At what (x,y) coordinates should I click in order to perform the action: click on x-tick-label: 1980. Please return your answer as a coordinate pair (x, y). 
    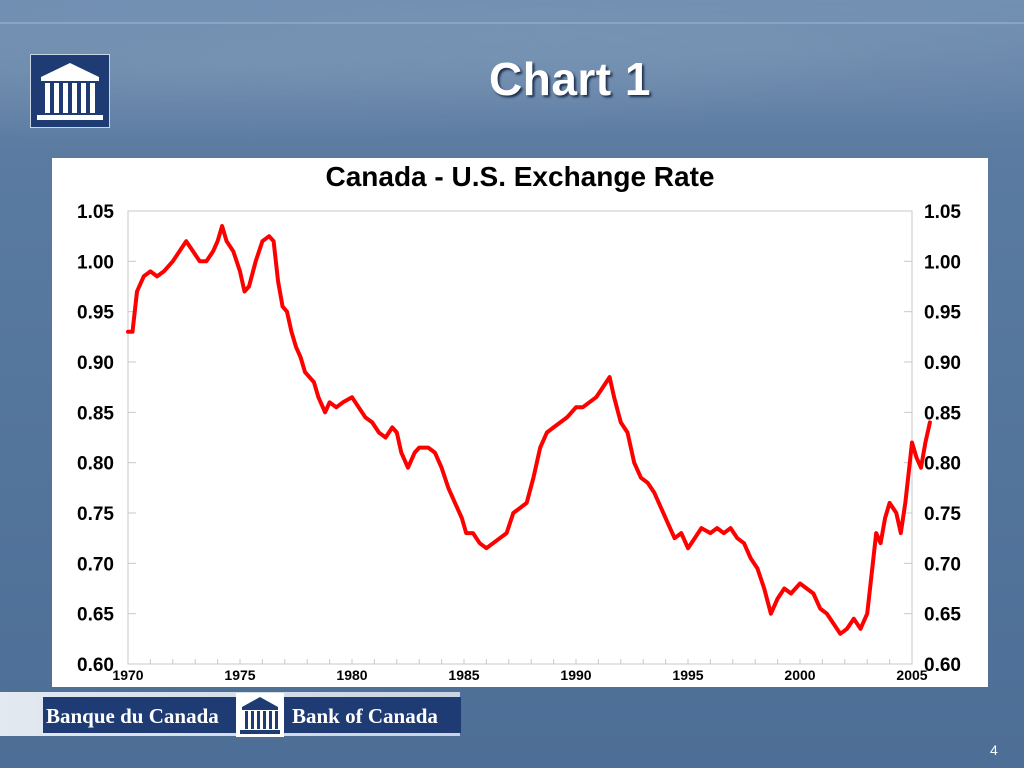
    Looking at the image, I should click on (351, 675).